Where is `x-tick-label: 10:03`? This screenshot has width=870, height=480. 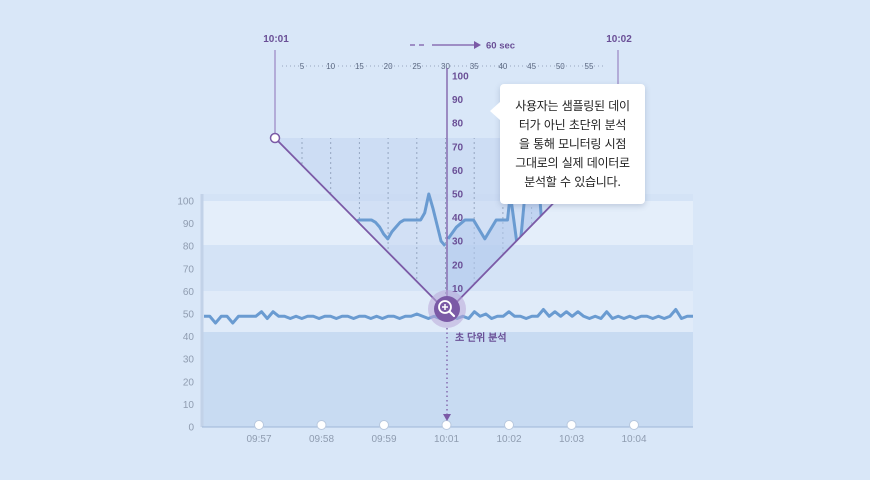
x-tick-label: 10:03 is located at coordinates (571, 439).